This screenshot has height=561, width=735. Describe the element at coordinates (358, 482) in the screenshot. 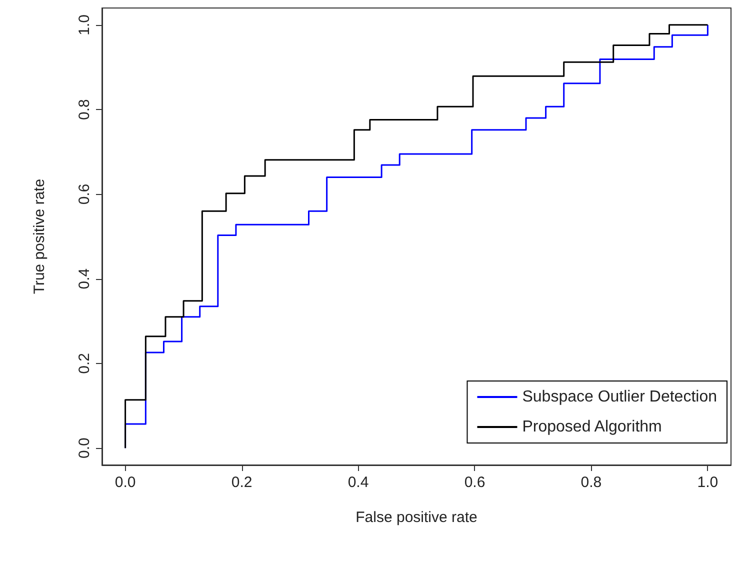

I see `x-tick-label: 0.4` at that location.